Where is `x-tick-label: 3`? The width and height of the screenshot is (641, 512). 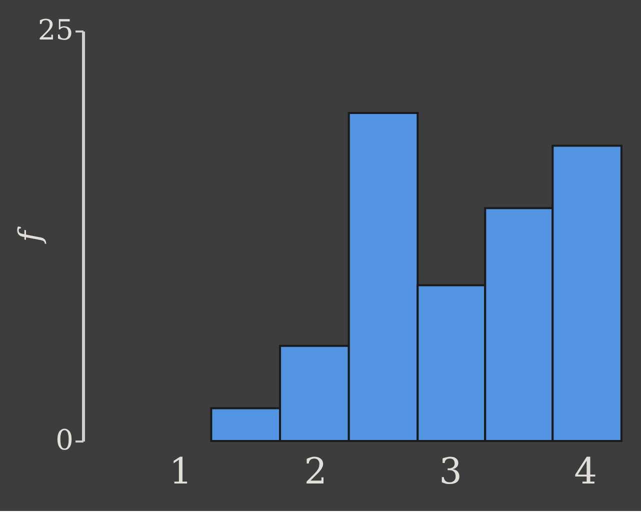
x-tick-label: 3 is located at coordinates (450, 472).